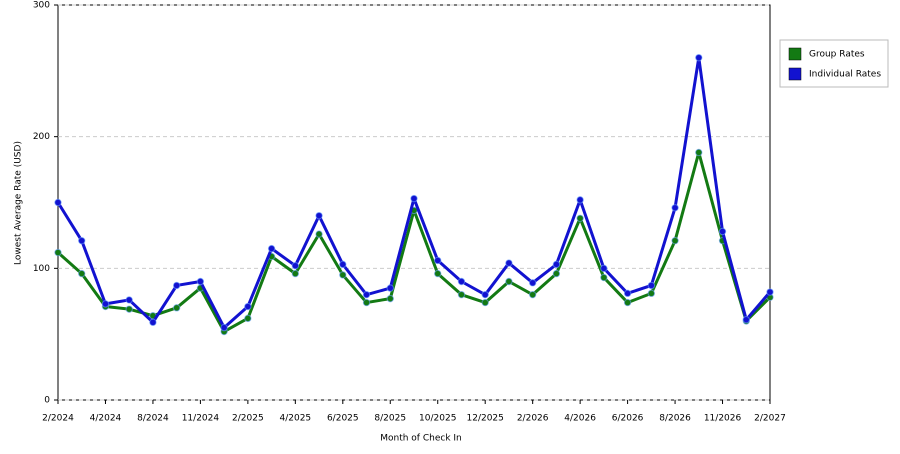  I want to click on x-axis-label: Month of Check In, so click(421, 439).